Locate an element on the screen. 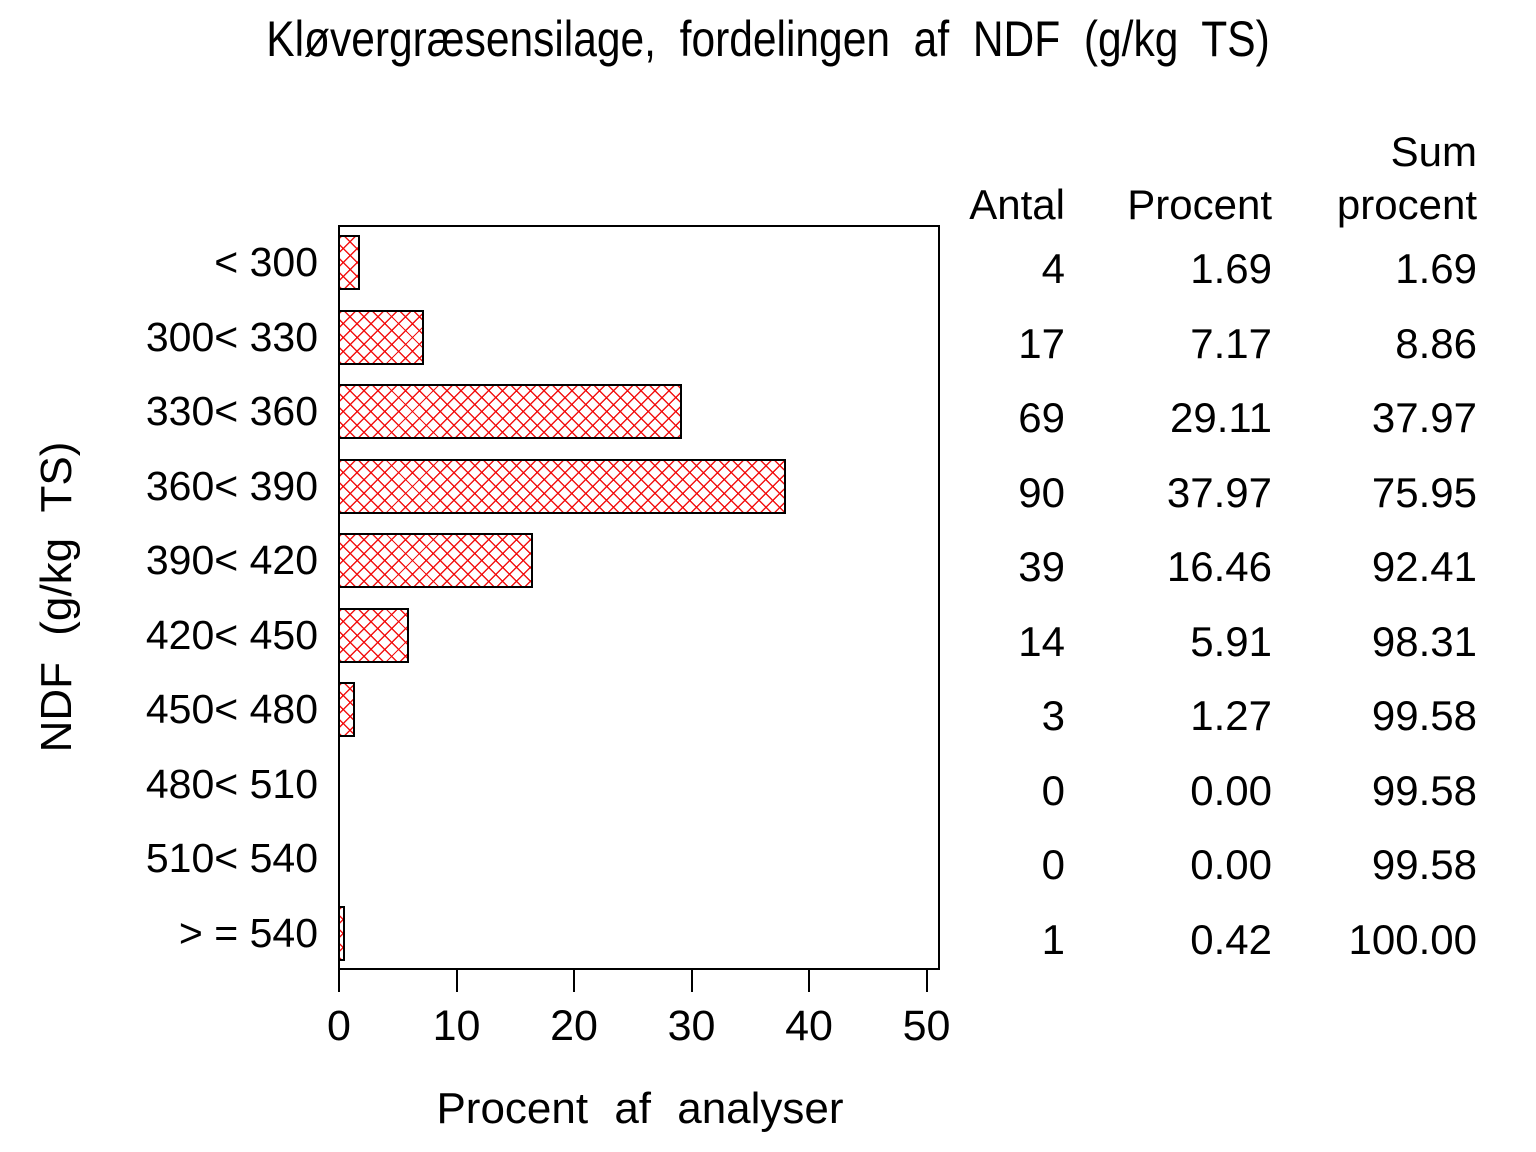 This screenshot has width=1536, height=1152. cell-antal: 17 is located at coordinates (1041, 343).